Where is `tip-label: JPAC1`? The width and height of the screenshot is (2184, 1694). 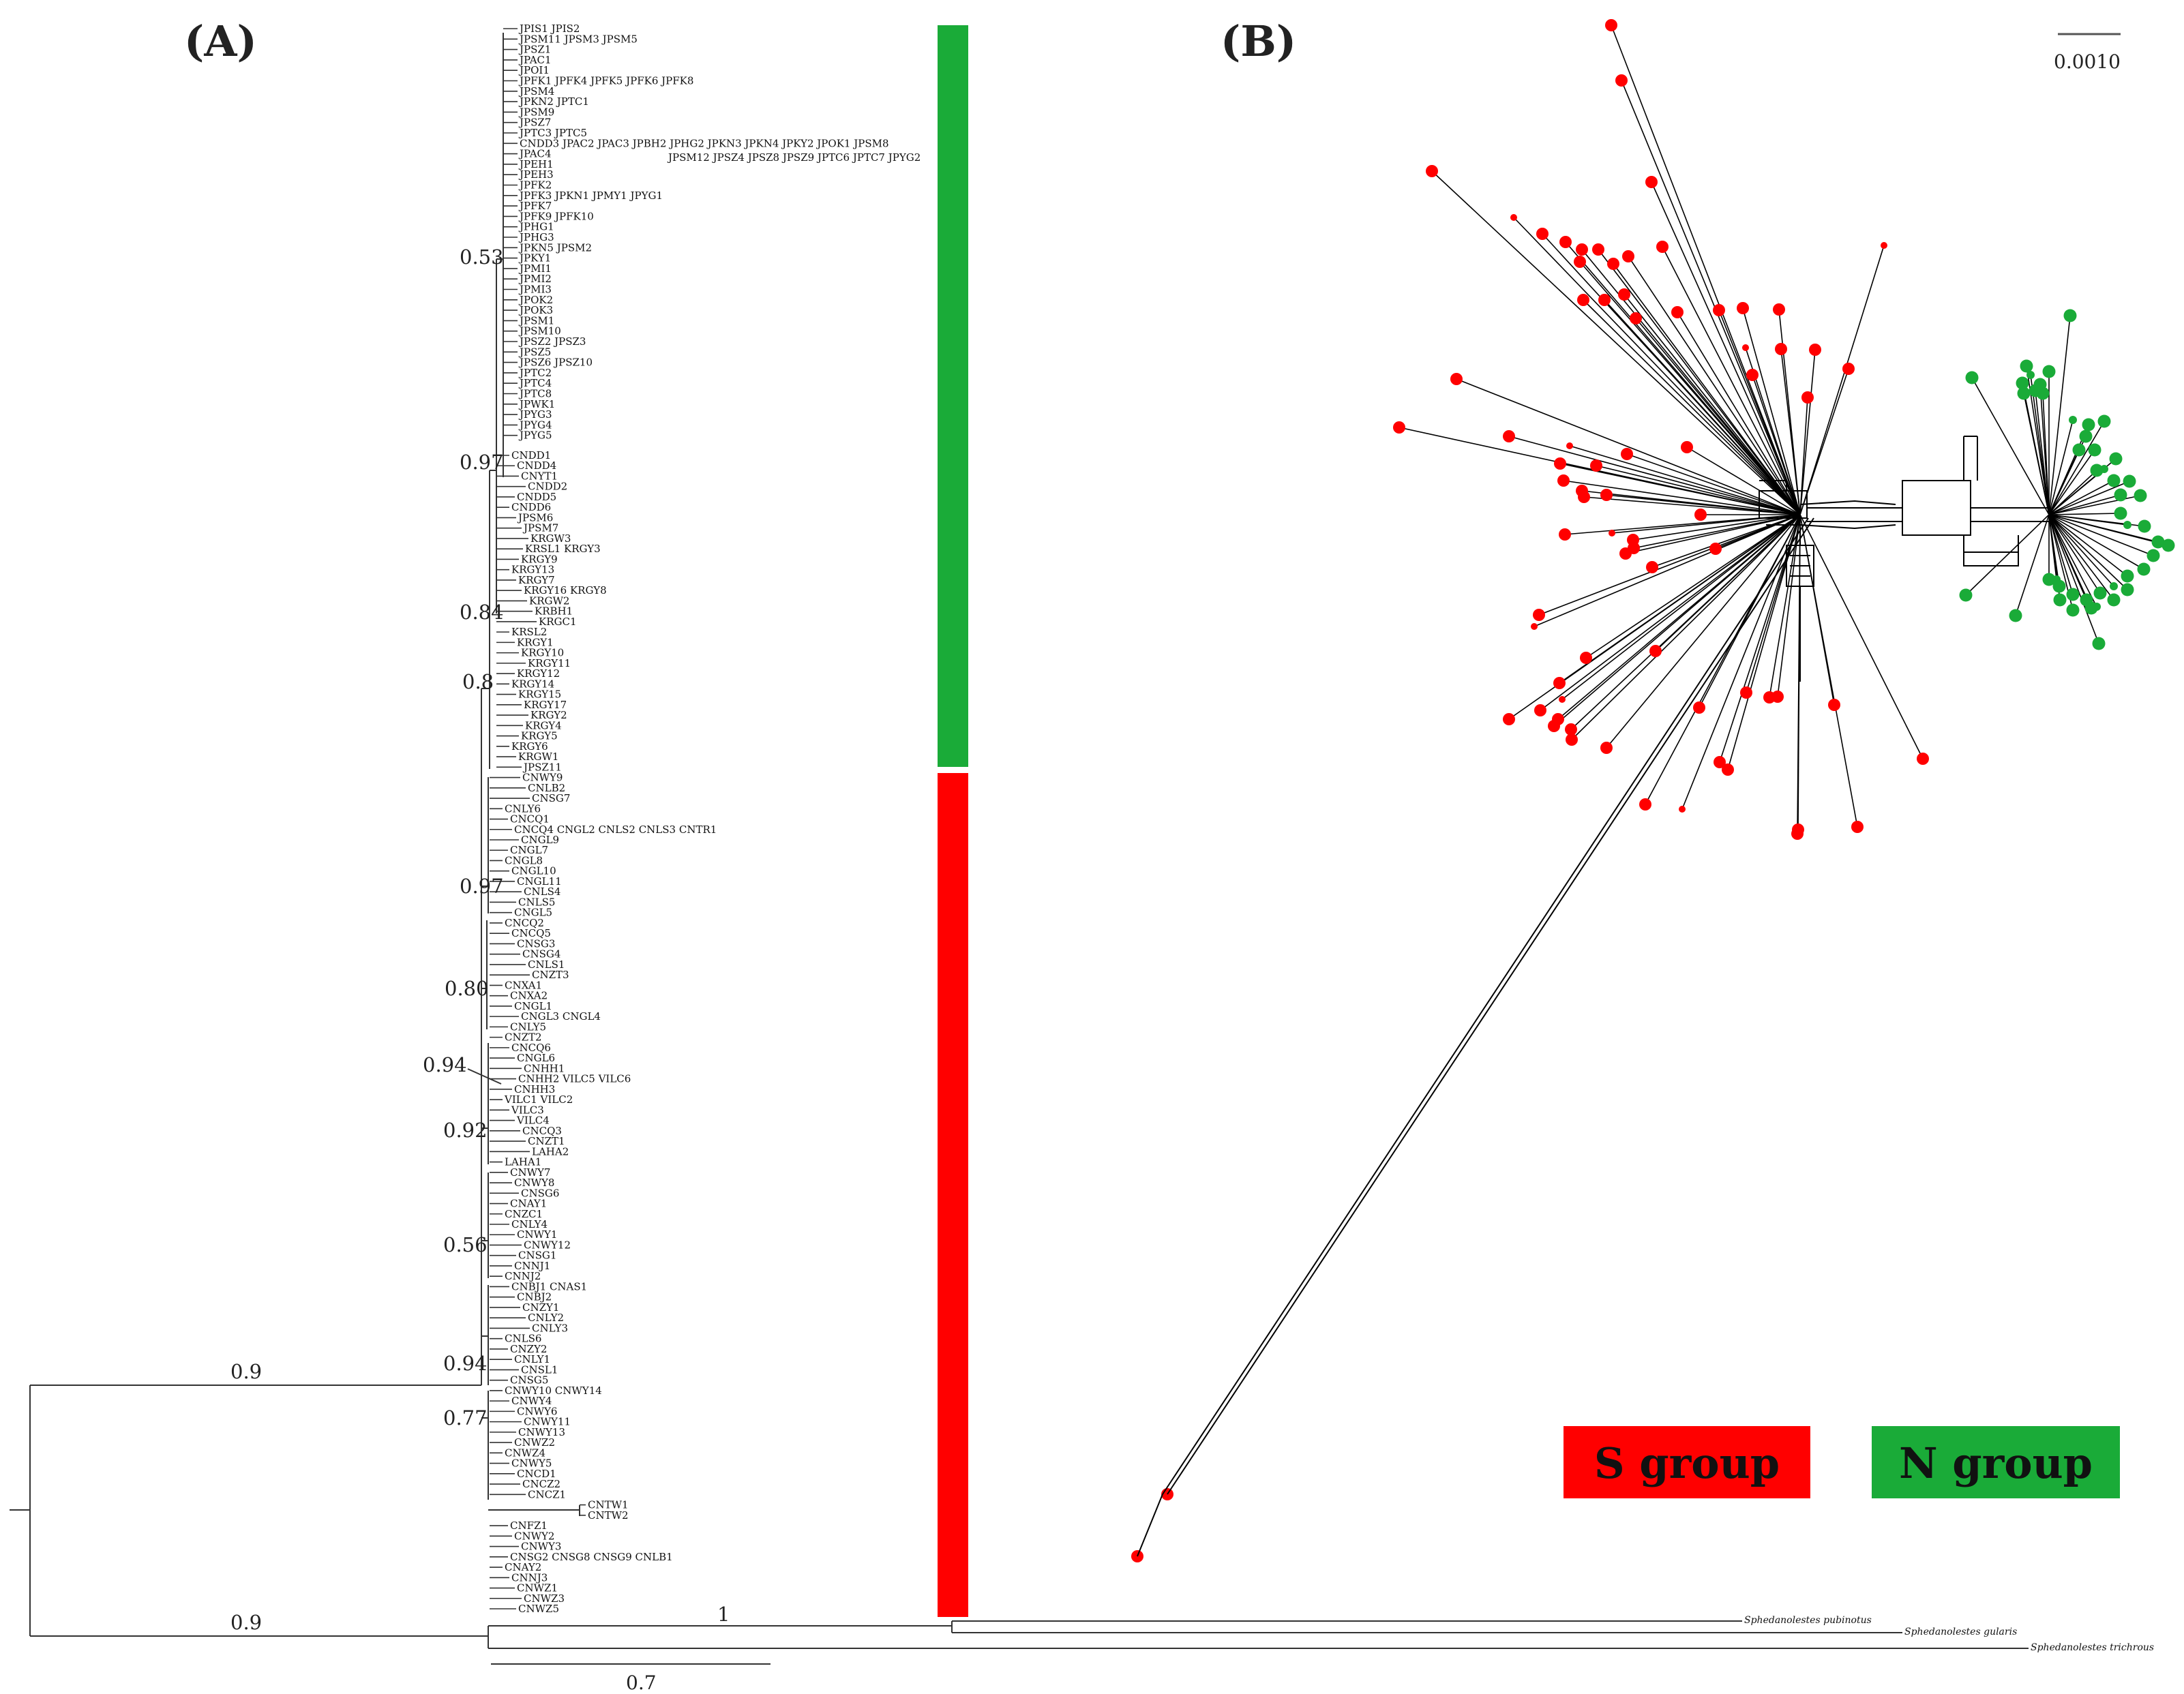
tip-label: JPAC1 is located at coordinates (535, 60).